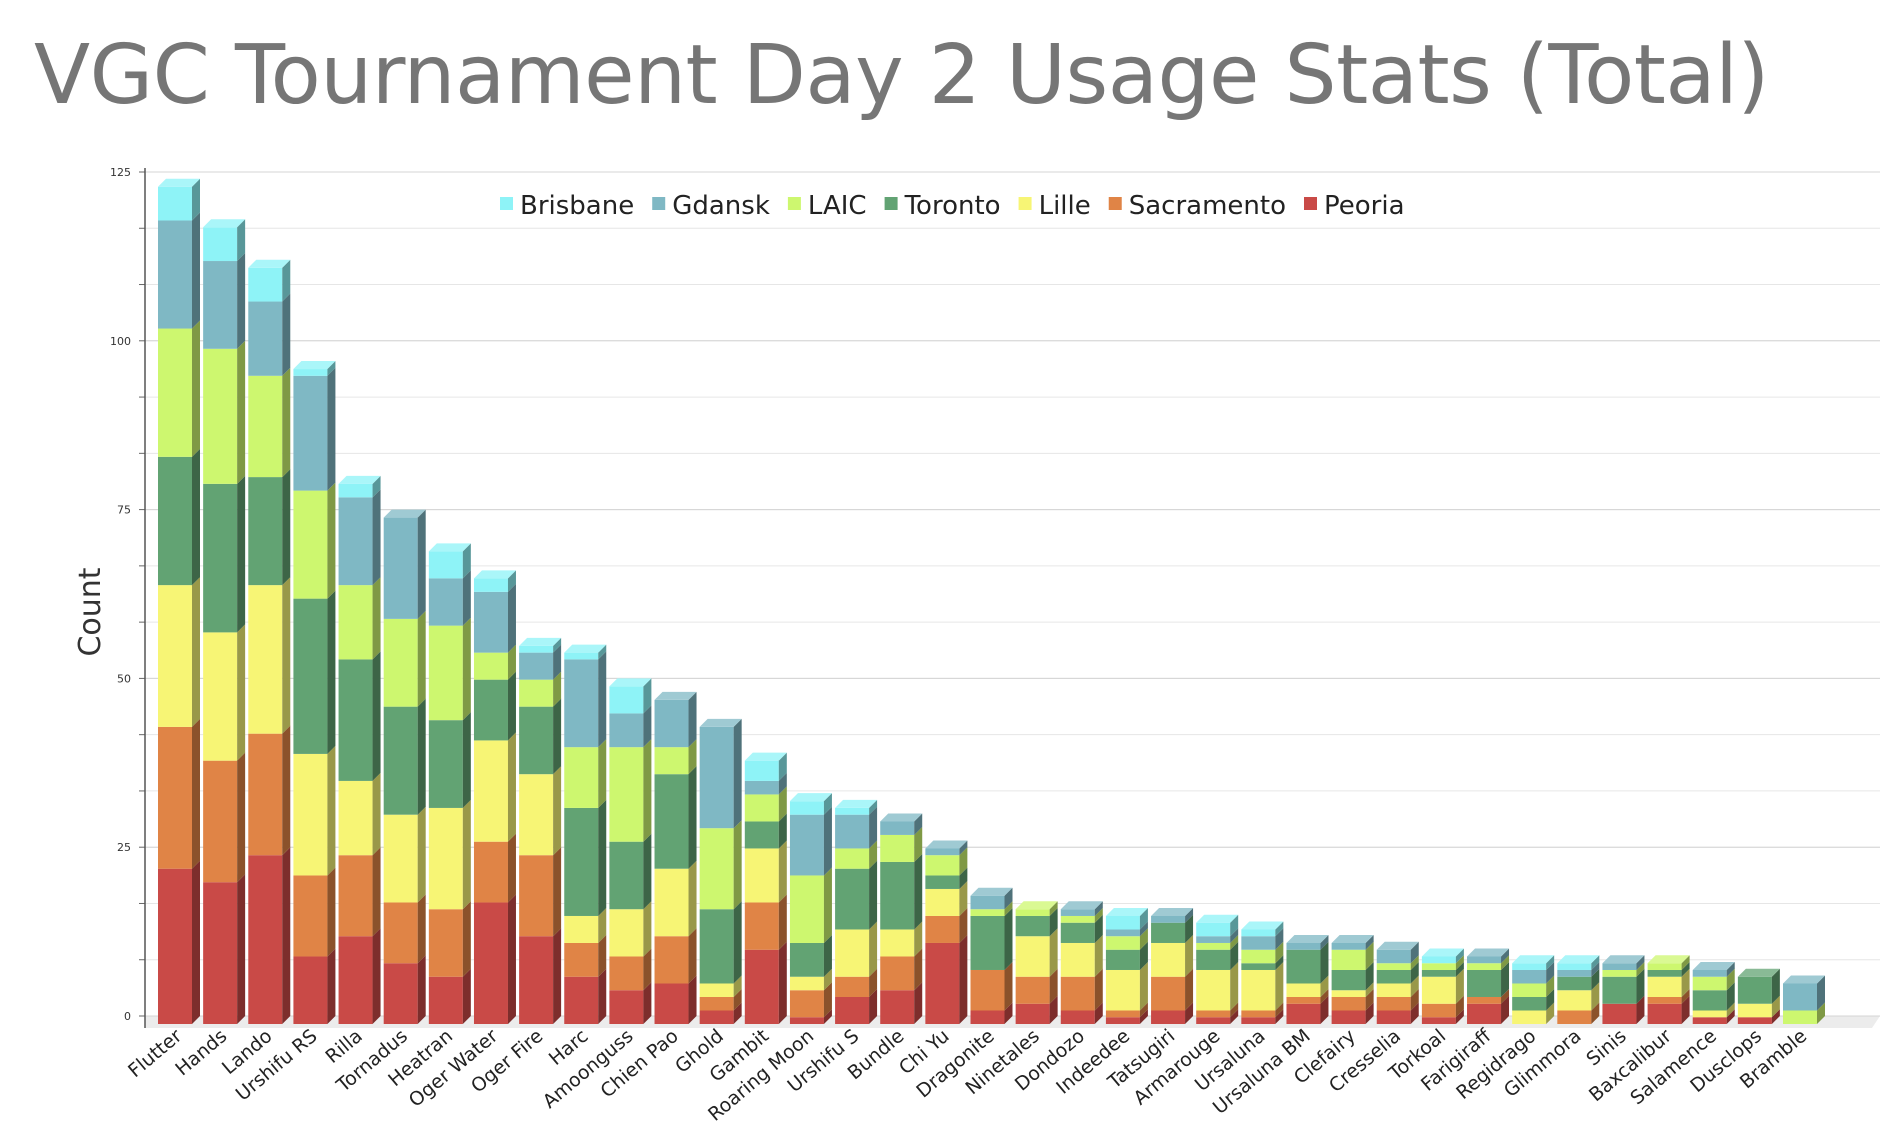  I want to click on legend-label-peoria: Peoria, so click(1364, 206).